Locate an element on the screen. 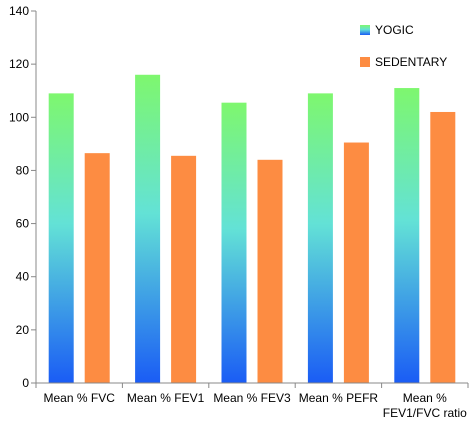  y-tick-label: 80 is located at coordinates (23, 170).